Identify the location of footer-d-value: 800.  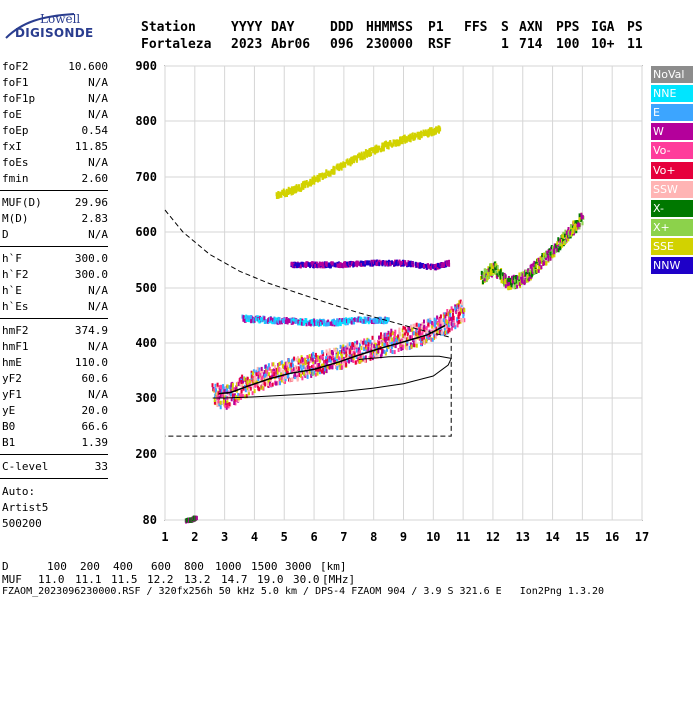
(194, 566).